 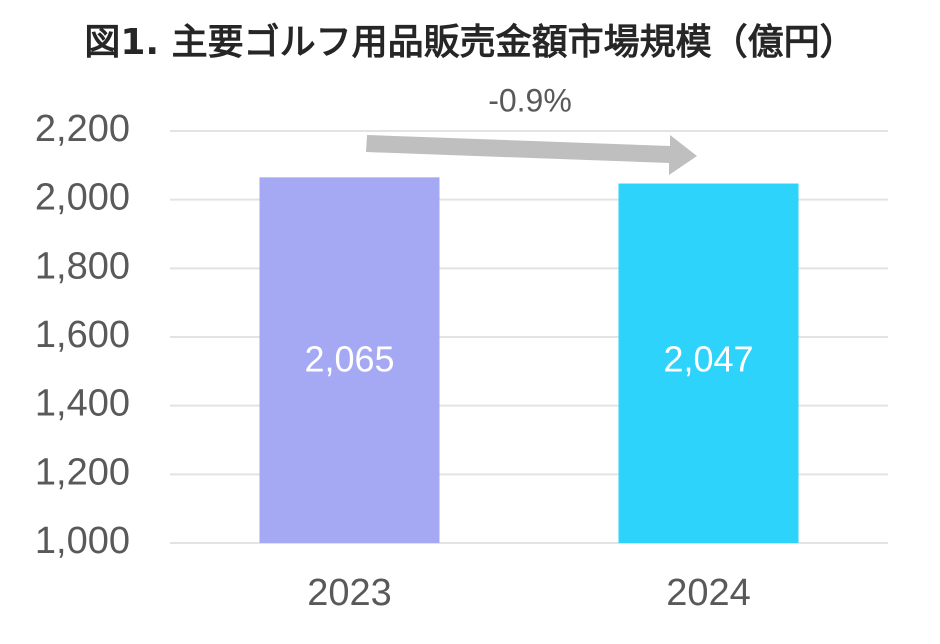 What do you see at coordinates (469, 42) in the screenshot?
I see `chart-title: 図1. 主要ゴルフ用品販売金額市場規模（億円）` at bounding box center [469, 42].